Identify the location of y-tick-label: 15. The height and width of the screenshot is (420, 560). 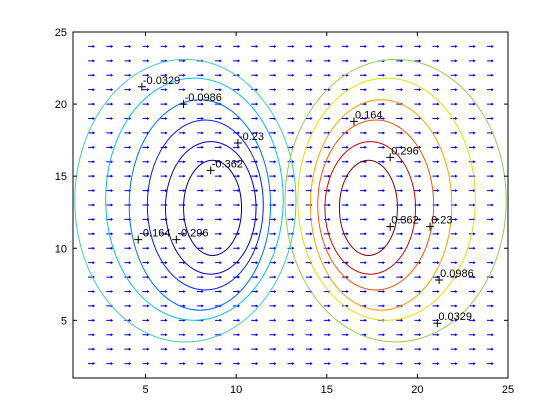
(61, 177).